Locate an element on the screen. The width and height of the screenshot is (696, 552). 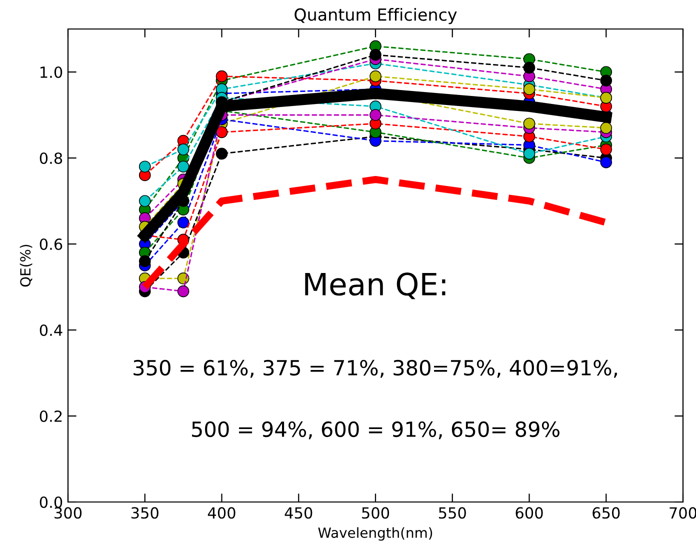
annotation: 500 = 94%, 600 = 91%, 650= 89% is located at coordinates (376, 430).